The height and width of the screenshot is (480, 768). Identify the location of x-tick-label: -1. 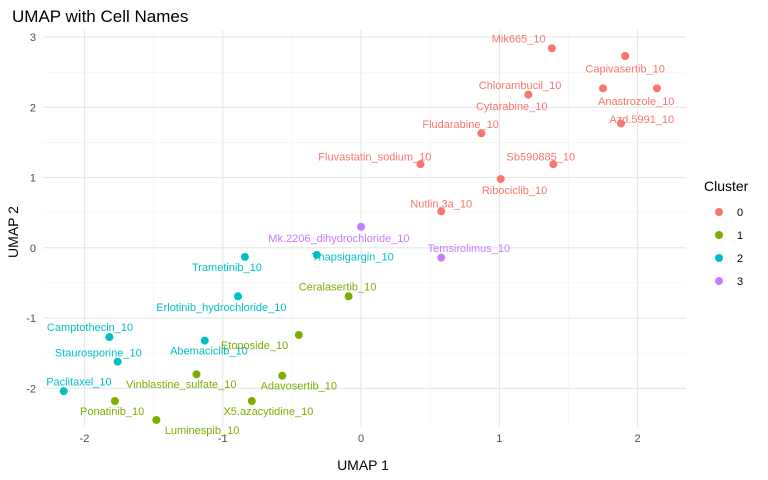
(223, 439).